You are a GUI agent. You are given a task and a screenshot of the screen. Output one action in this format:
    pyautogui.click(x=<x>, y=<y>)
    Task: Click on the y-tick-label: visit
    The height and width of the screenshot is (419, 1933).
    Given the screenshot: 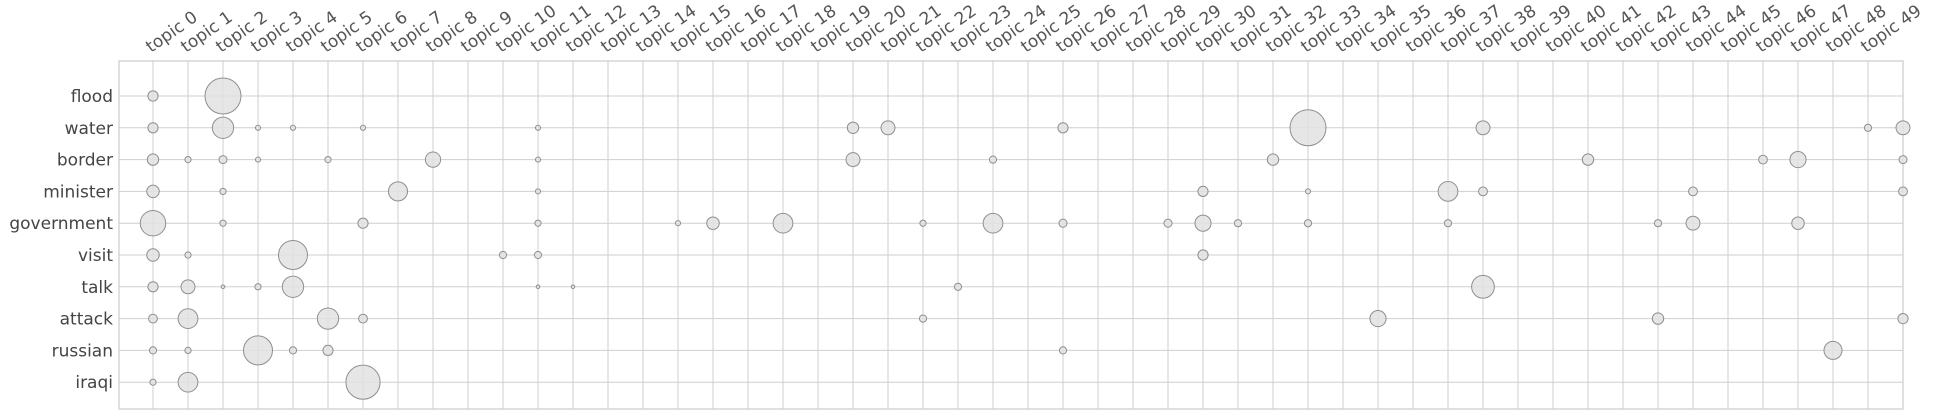 What is the action you would take?
    pyautogui.click(x=95, y=256)
    